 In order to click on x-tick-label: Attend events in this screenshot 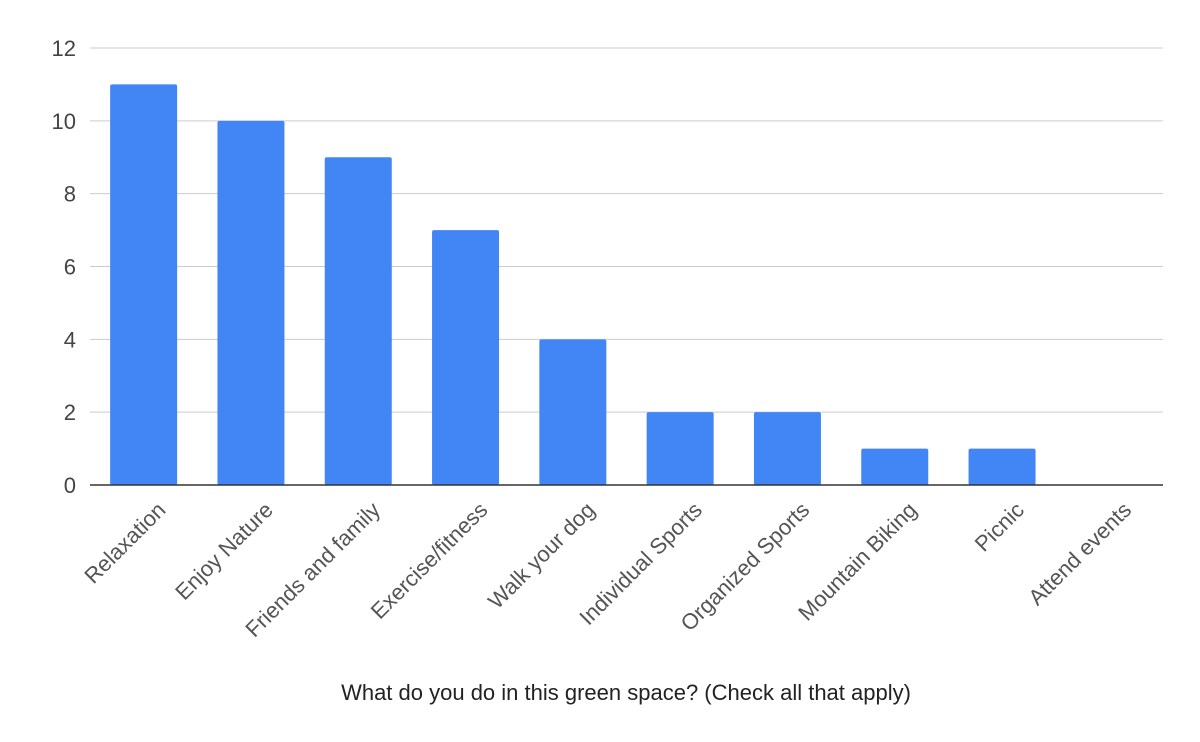, I will do `click(1079, 553)`.